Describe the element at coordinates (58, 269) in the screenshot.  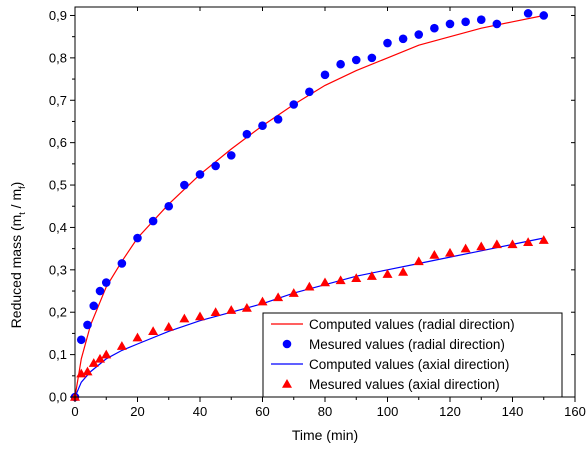
I see `y-tick-label: 0,3` at that location.